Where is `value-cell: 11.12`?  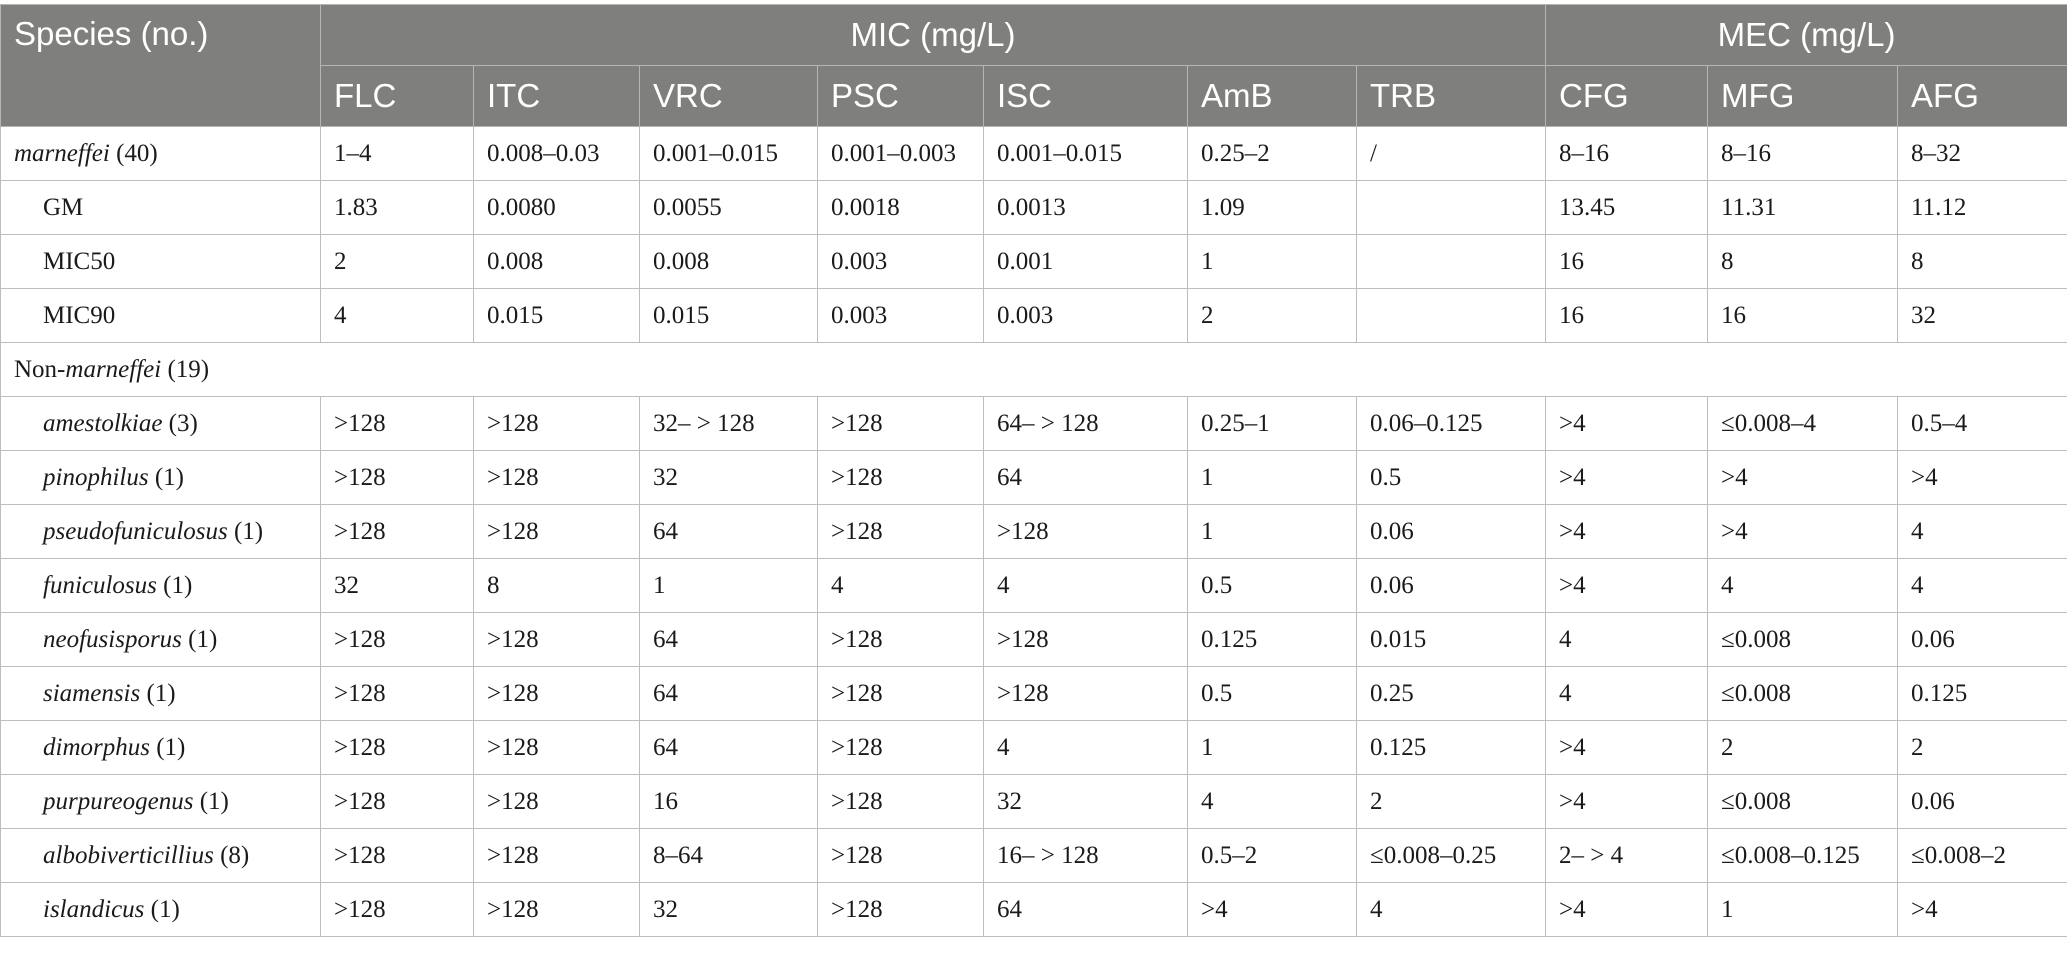
value-cell: 11.12 is located at coordinates (1982, 207).